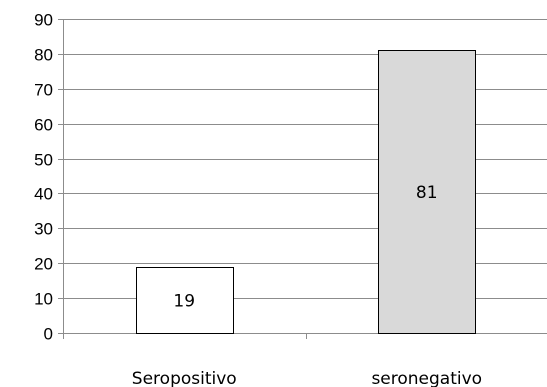 The image size is (547, 387). I want to click on data-label-seropositivo: 19, so click(184, 301).